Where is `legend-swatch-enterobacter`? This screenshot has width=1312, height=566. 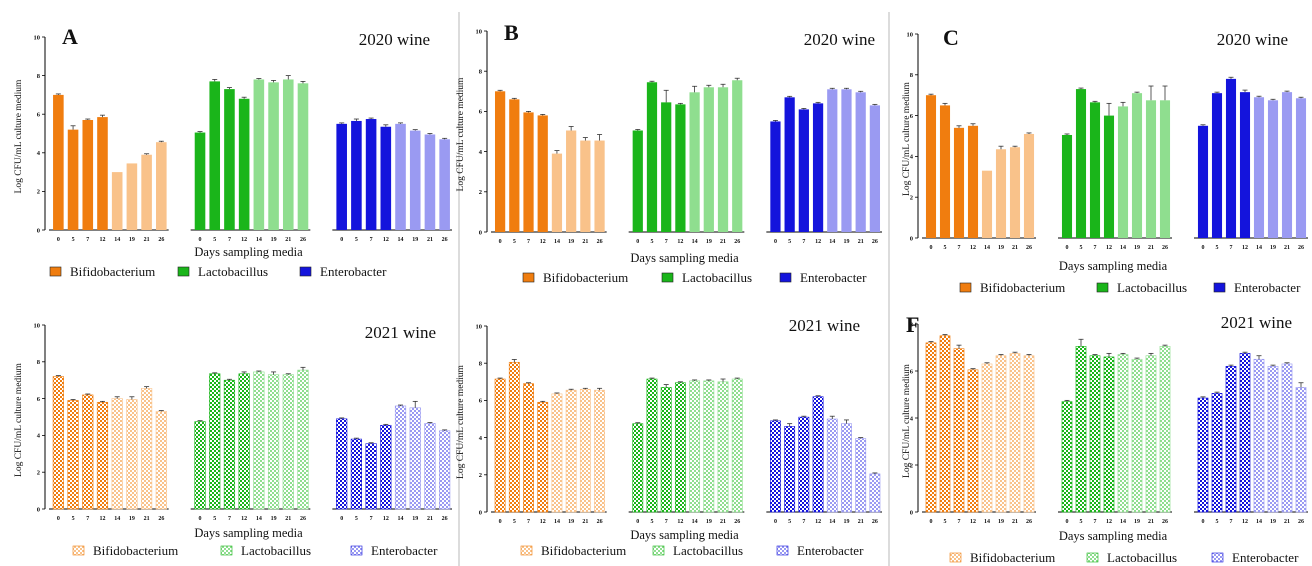 legend-swatch-enterobacter is located at coordinates (1219, 287).